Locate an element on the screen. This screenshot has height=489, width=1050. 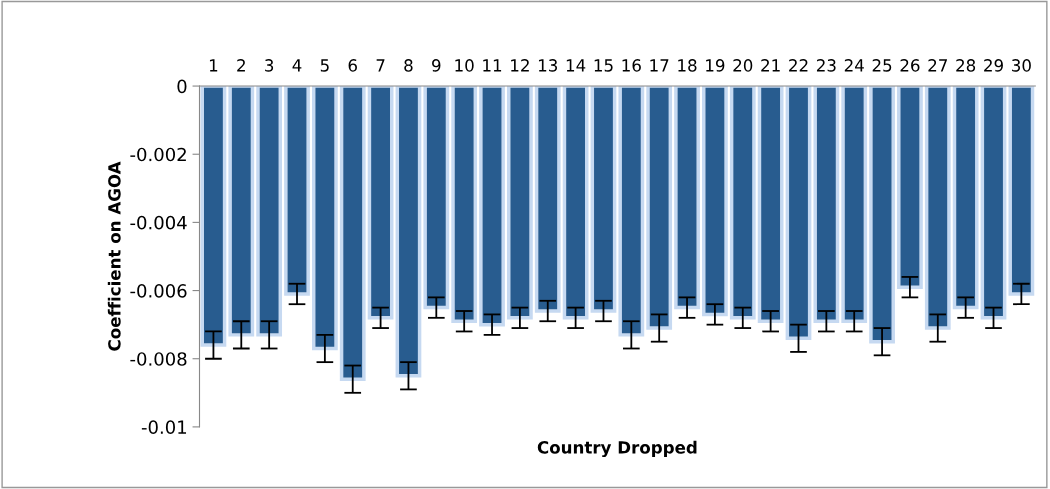
y-axis-title: Coefficient on AGOA is located at coordinates (114, 256).